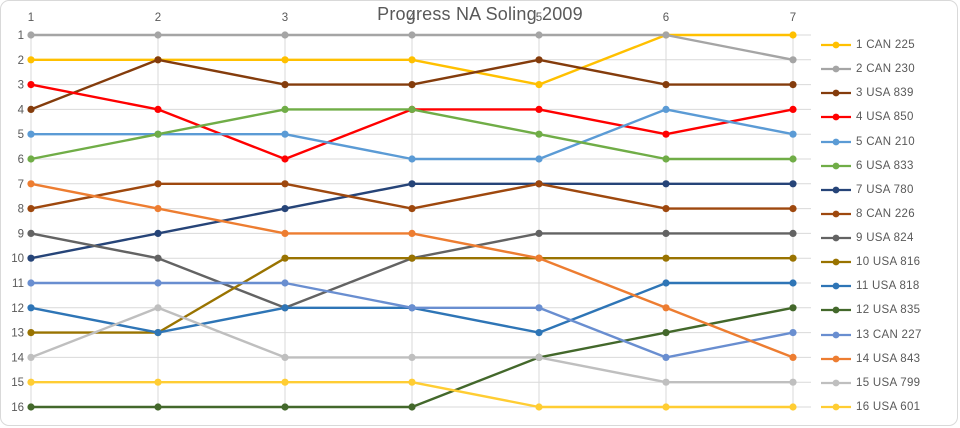 This screenshot has height=428, width=960. What do you see at coordinates (18, 284) in the screenshot?
I see `y-axis-label: 11` at bounding box center [18, 284].